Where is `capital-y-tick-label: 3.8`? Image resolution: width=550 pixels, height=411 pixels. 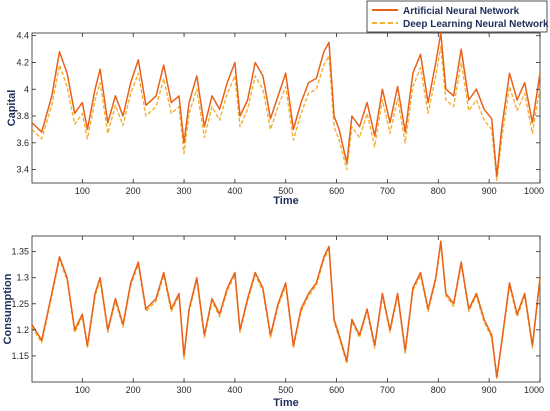
capital-y-tick-label: 3.8 is located at coordinates (22, 116).